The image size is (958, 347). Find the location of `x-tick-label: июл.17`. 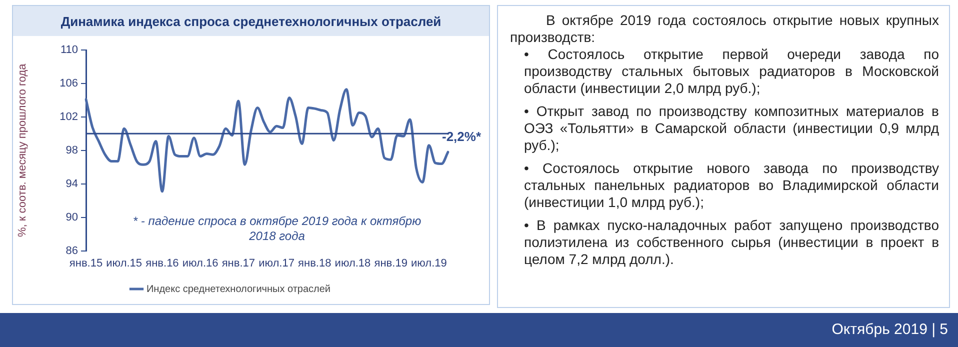

x-tick-label: июл.17 is located at coordinates (276, 263).